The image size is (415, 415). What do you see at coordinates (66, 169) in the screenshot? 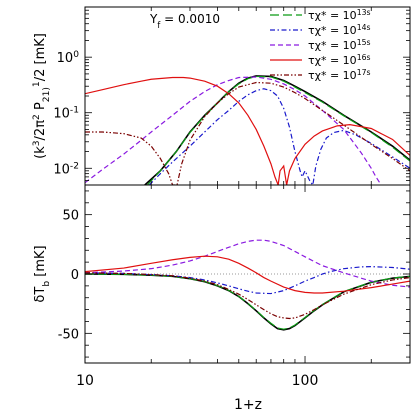
I see `top-y-tick-label: 10⁻²` at bounding box center [66, 169].